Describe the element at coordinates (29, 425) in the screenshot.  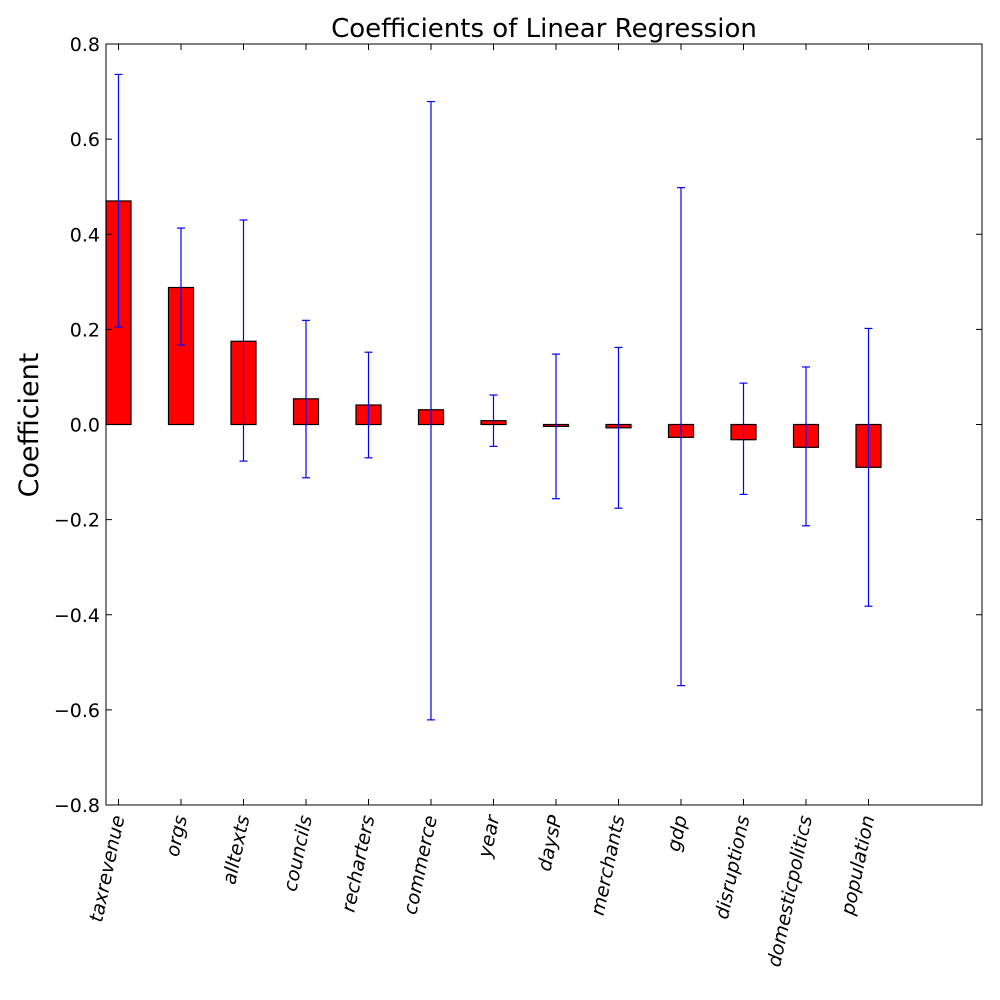
I see `y-axis-label: Coefficient` at that location.